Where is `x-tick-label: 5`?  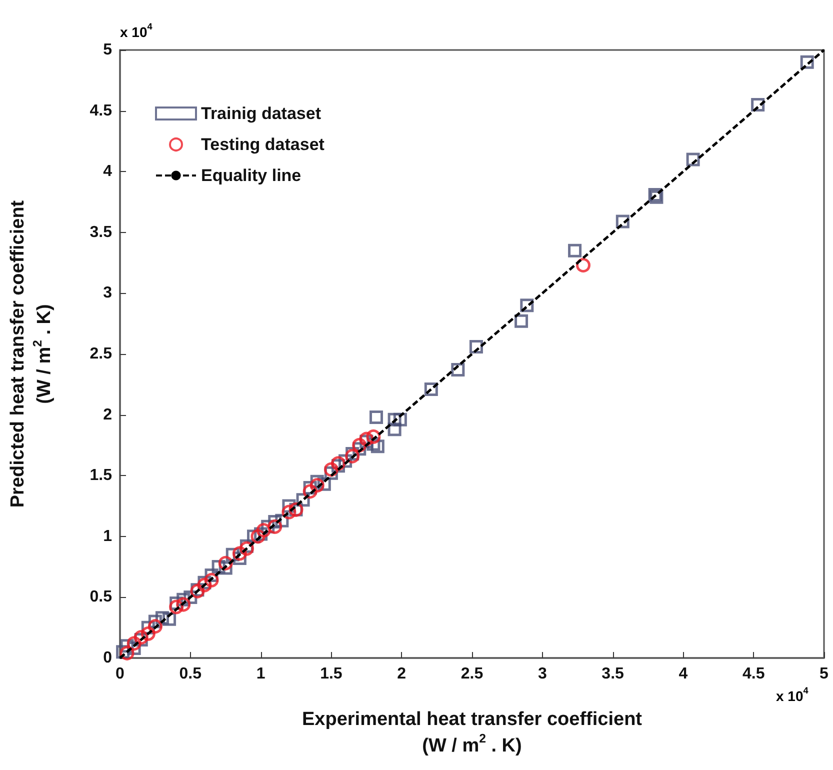
x-tick-label: 5 is located at coordinates (824, 674).